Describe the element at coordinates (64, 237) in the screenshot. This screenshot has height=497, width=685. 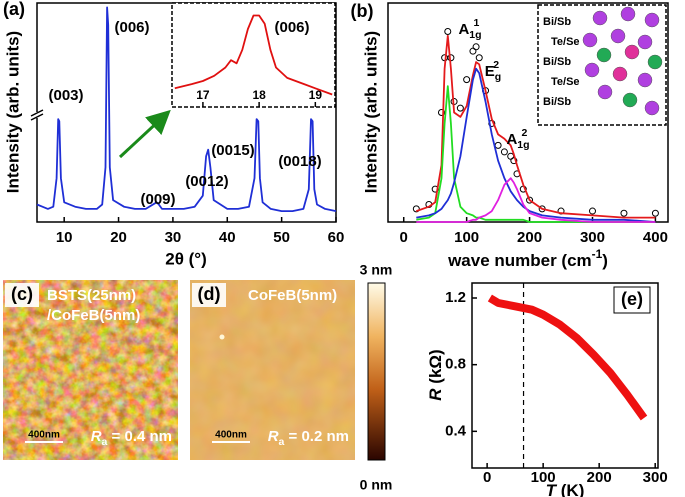
I see `x-tick-label: 10` at that location.